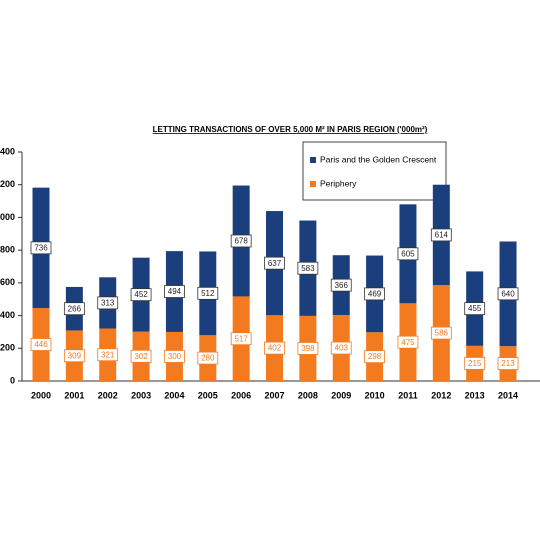 This screenshot has height=540, width=540. I want to click on value-label: 517, so click(241, 338).